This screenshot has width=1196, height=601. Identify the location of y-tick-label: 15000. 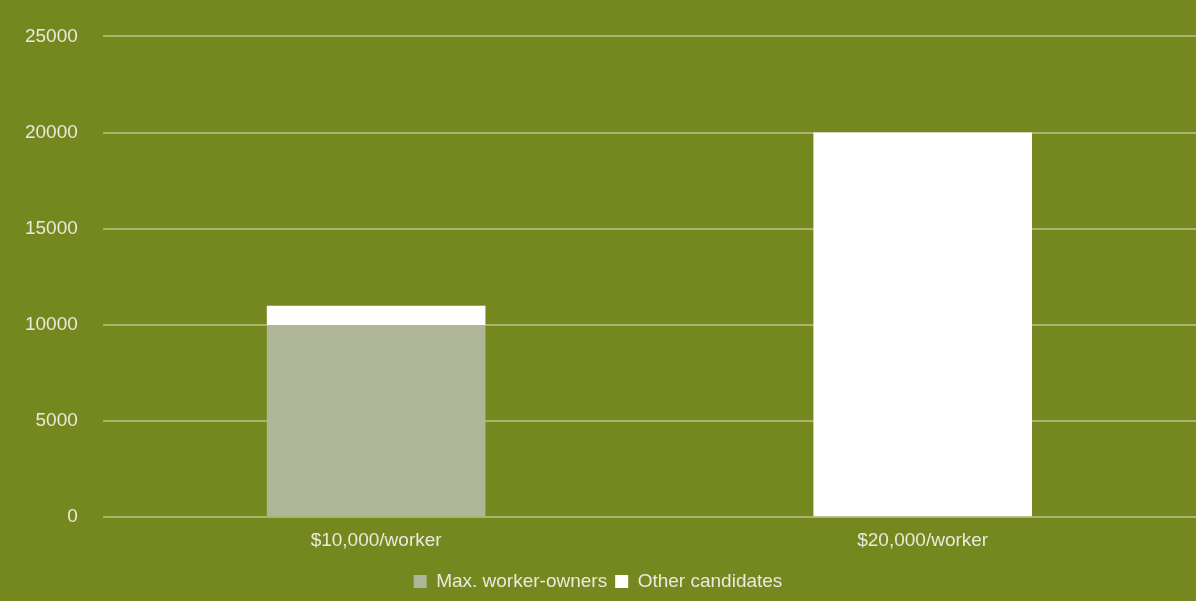
(51, 227).